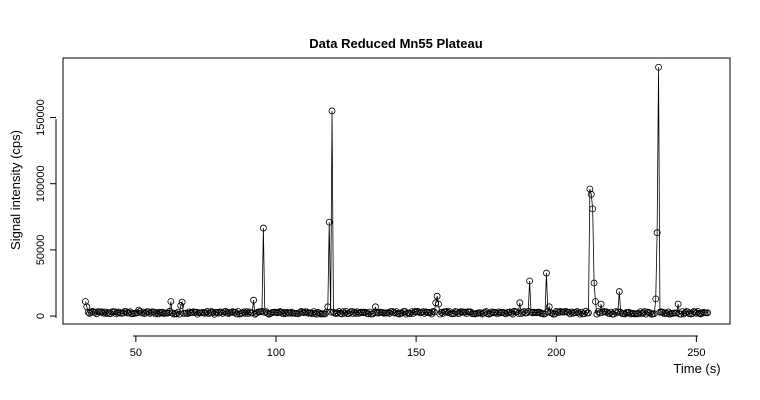  What do you see at coordinates (395, 43) in the screenshot?
I see `chart-title: Data Reduced Mn55 Plateau` at bounding box center [395, 43].